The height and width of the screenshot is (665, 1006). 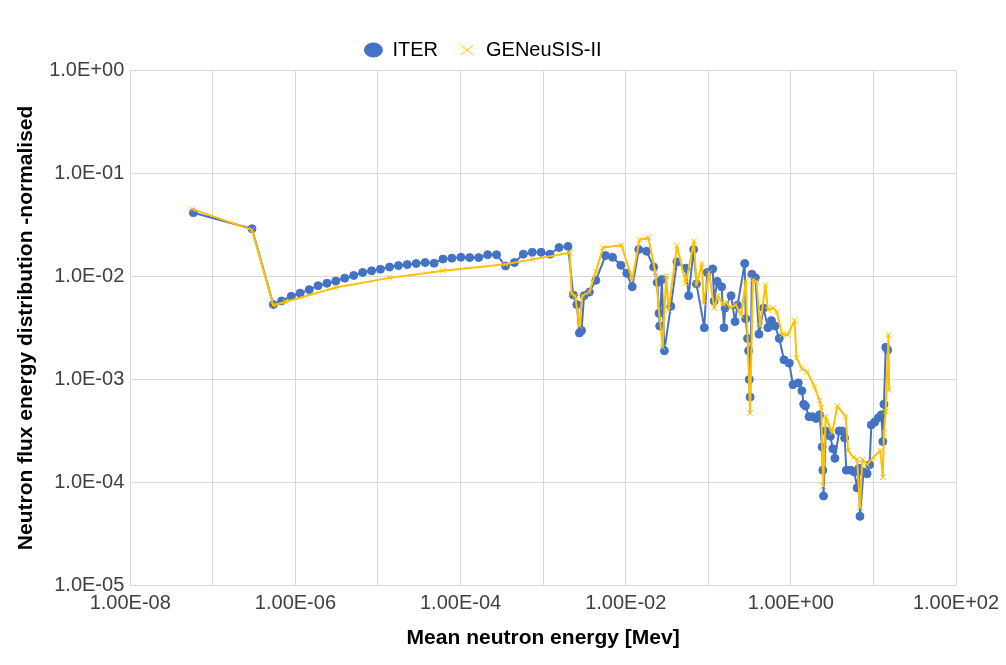 What do you see at coordinates (956, 602) in the screenshot?
I see `x-tick-label: 1.00E+02` at bounding box center [956, 602].